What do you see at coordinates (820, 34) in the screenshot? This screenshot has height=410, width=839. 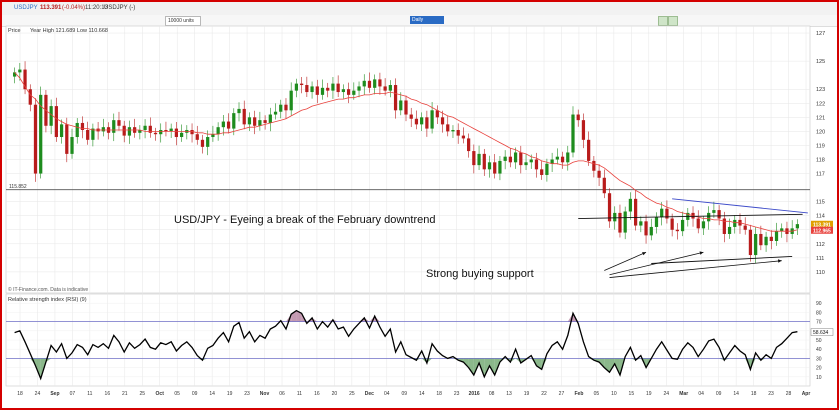 I see `price-tick-label: 127` at bounding box center [820, 34].